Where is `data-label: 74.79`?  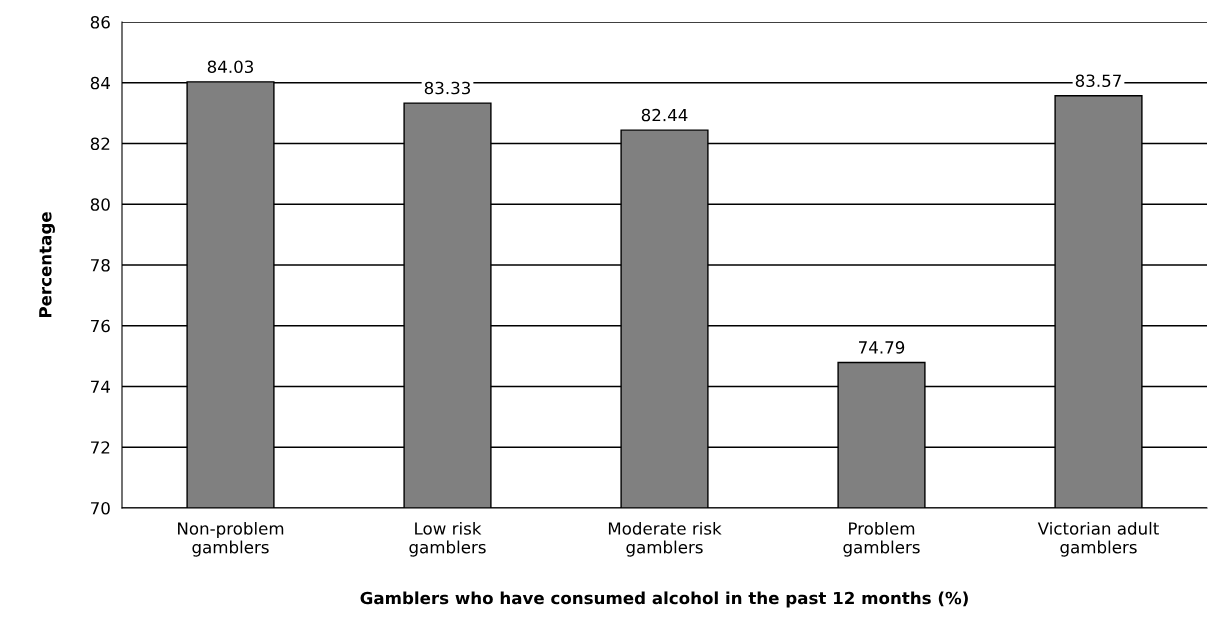
data-label: 74.79 is located at coordinates (882, 347).